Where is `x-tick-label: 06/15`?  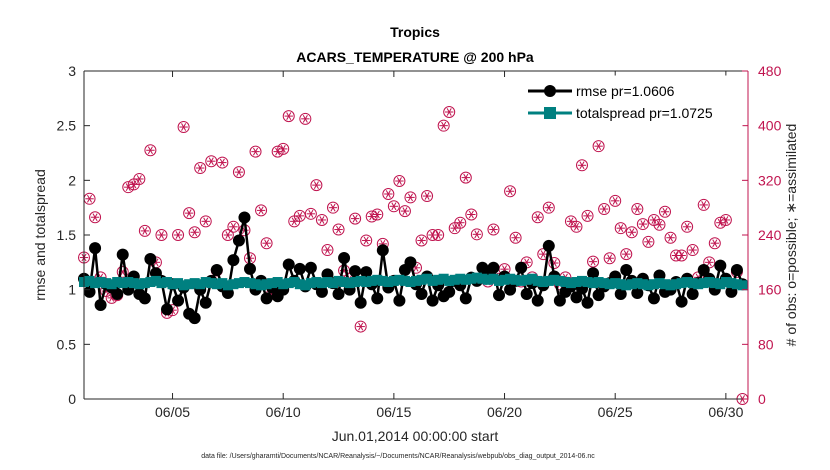 x-tick-label: 06/15 is located at coordinates (393, 412).